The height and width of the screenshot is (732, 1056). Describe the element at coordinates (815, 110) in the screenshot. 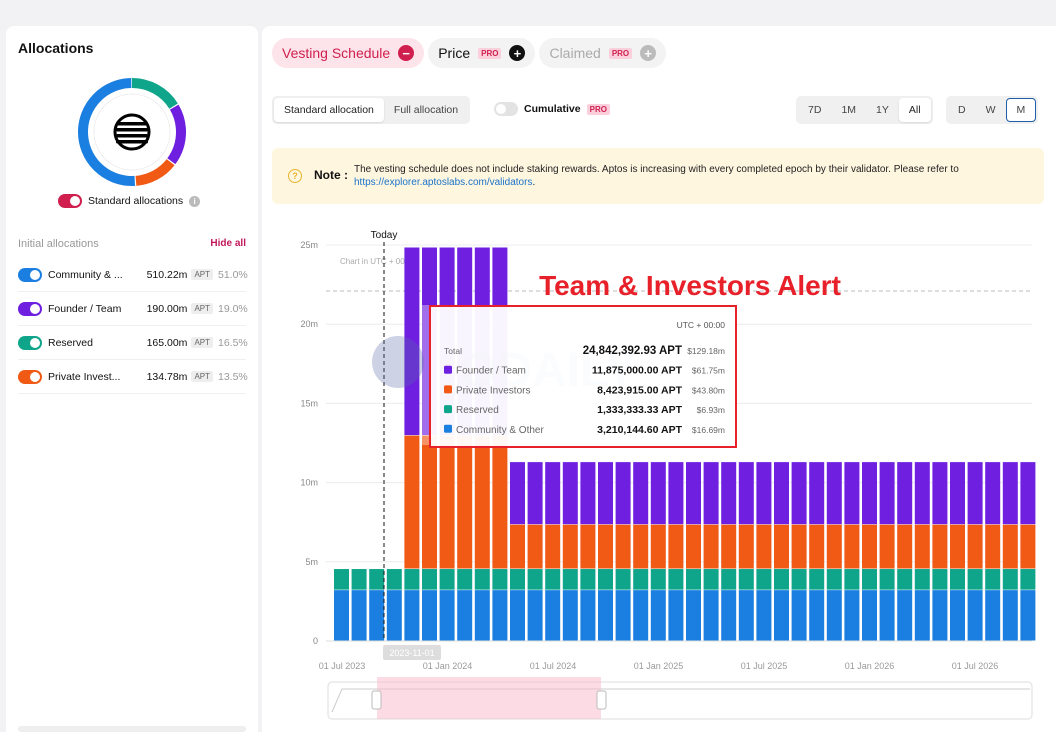

I see `range-7d: 7D` at that location.